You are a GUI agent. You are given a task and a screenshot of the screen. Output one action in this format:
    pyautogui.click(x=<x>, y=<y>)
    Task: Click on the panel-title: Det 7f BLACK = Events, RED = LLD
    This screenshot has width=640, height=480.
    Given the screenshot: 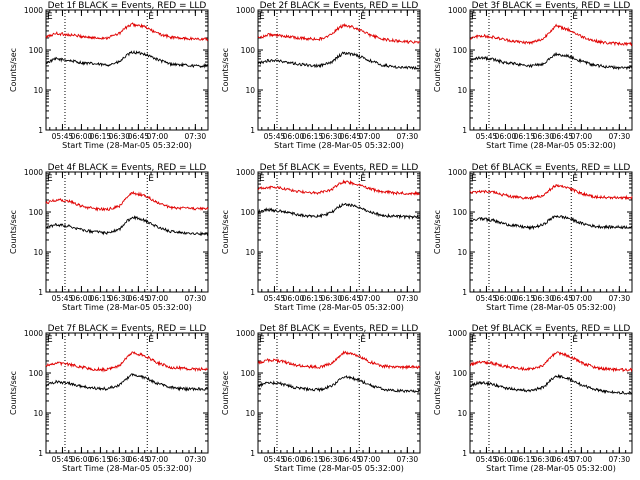 What is the action you would take?
    pyautogui.click(x=127, y=329)
    